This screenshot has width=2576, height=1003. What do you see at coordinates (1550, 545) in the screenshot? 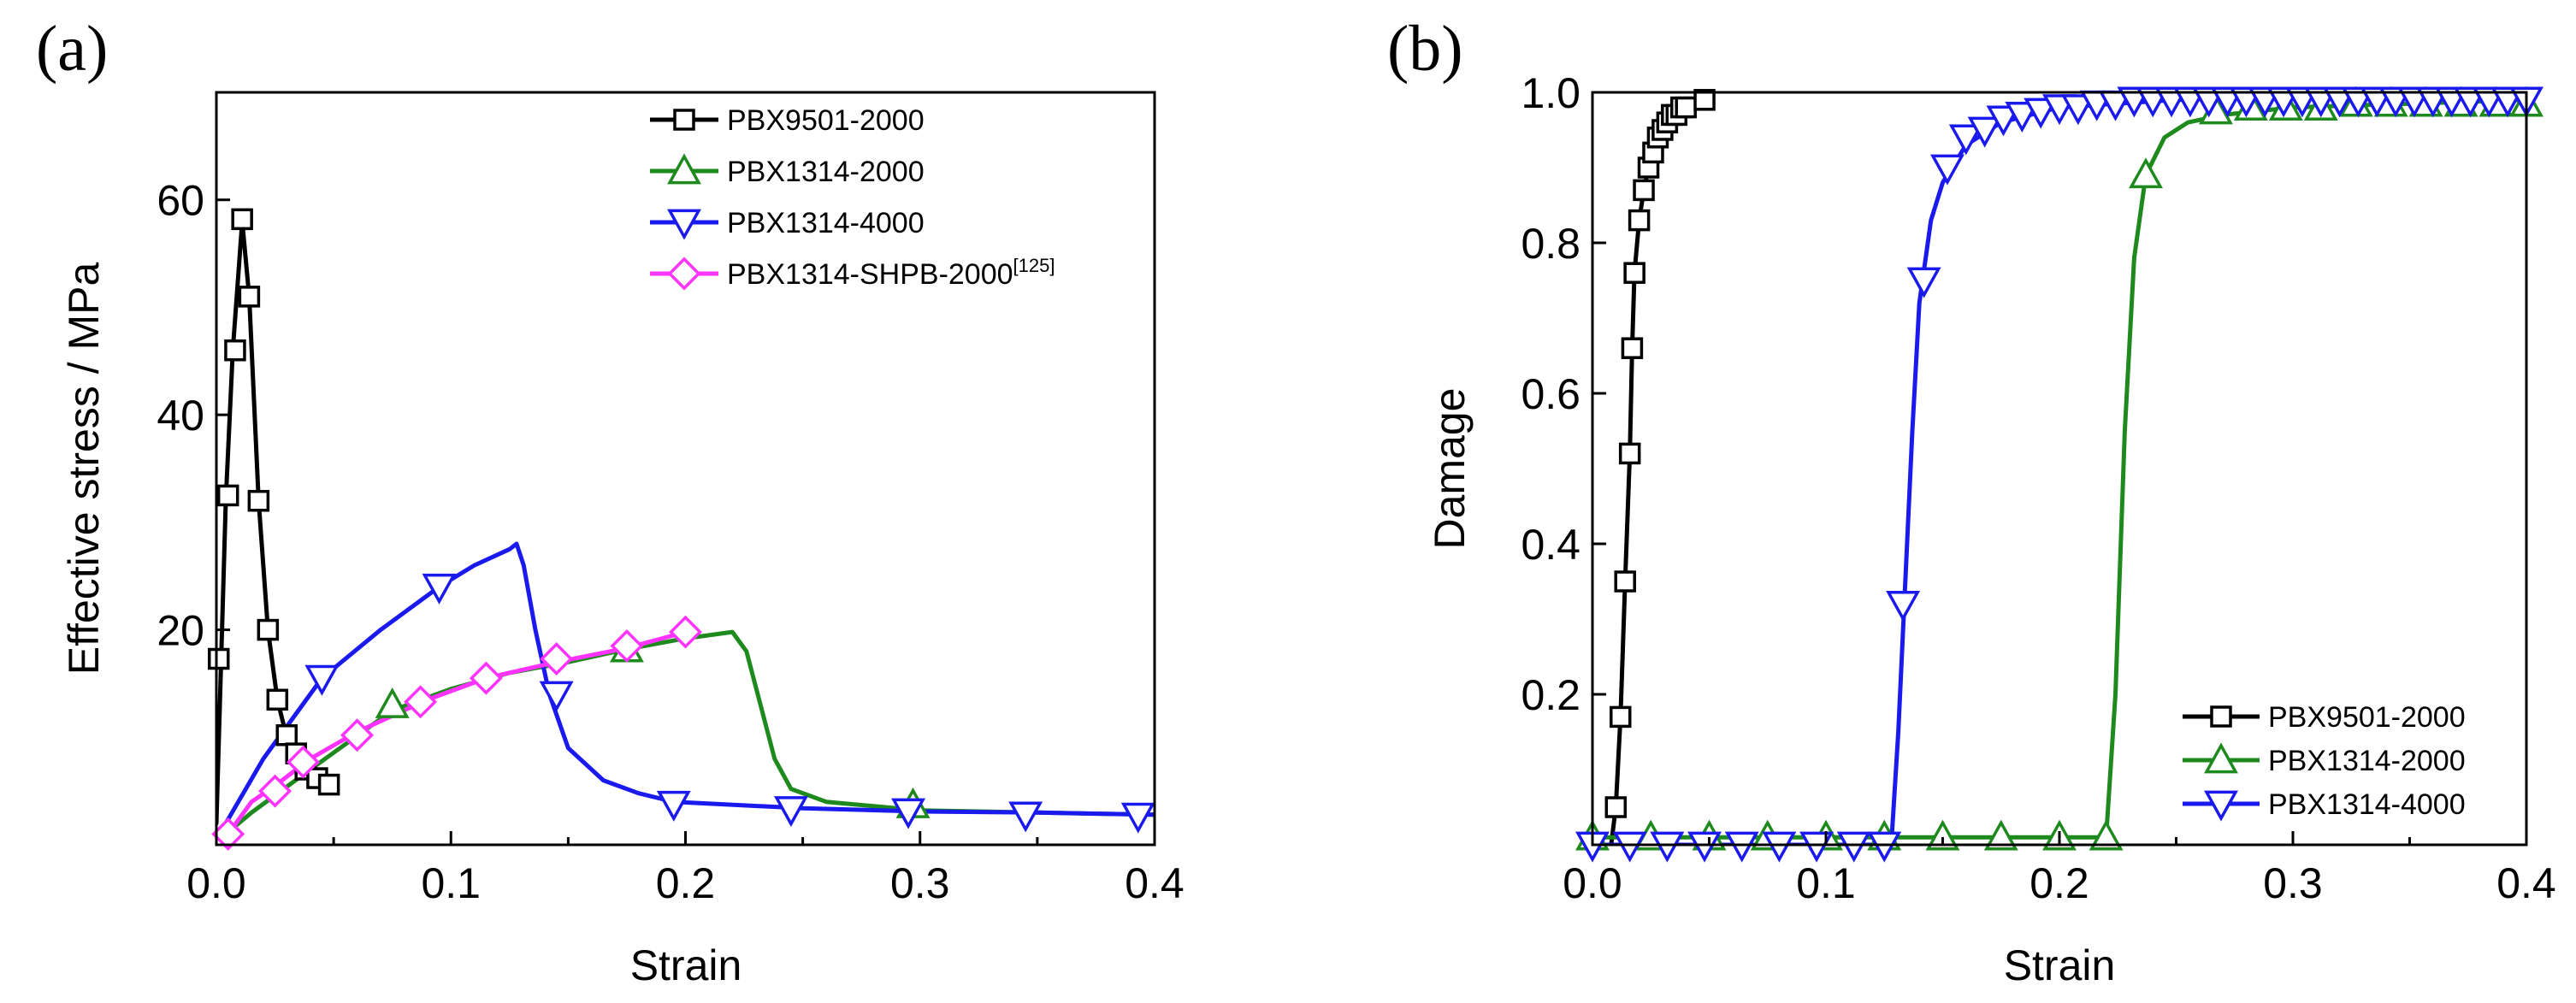
I see `y-tick-label-1: 0.4` at bounding box center [1550, 545].